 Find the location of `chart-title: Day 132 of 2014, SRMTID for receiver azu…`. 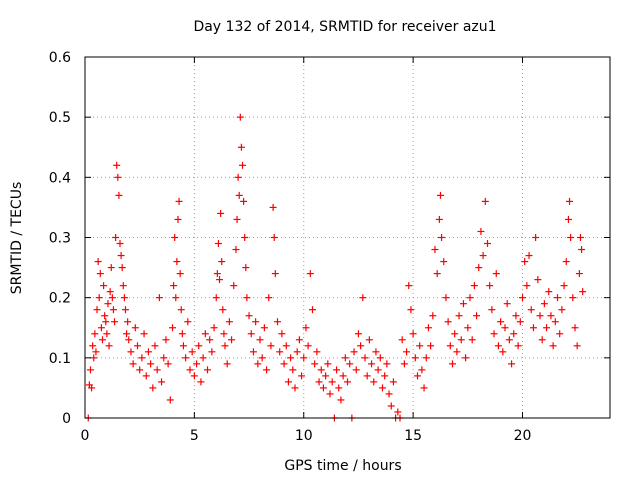

chart-title: Day 132 of 2014, SRMTID for receiver azu… is located at coordinates (344, 27).